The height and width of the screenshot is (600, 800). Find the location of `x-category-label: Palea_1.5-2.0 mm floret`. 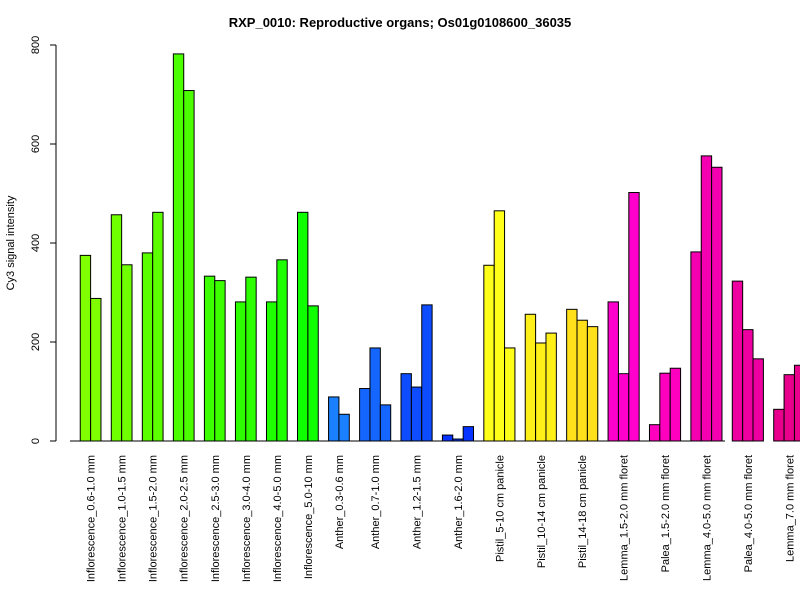

x-category-label: Palea_1.5-2.0 mm floret is located at coordinates (666, 513).